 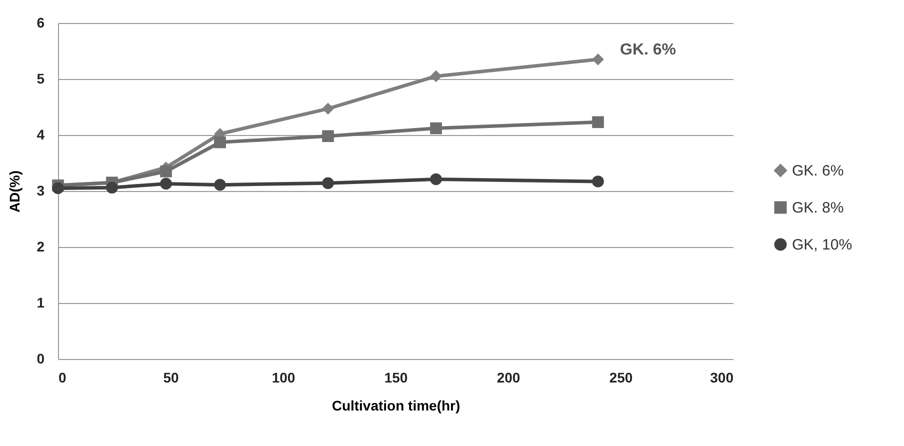 What do you see at coordinates (40, 358) in the screenshot?
I see `y-tick-label: 0` at bounding box center [40, 358].